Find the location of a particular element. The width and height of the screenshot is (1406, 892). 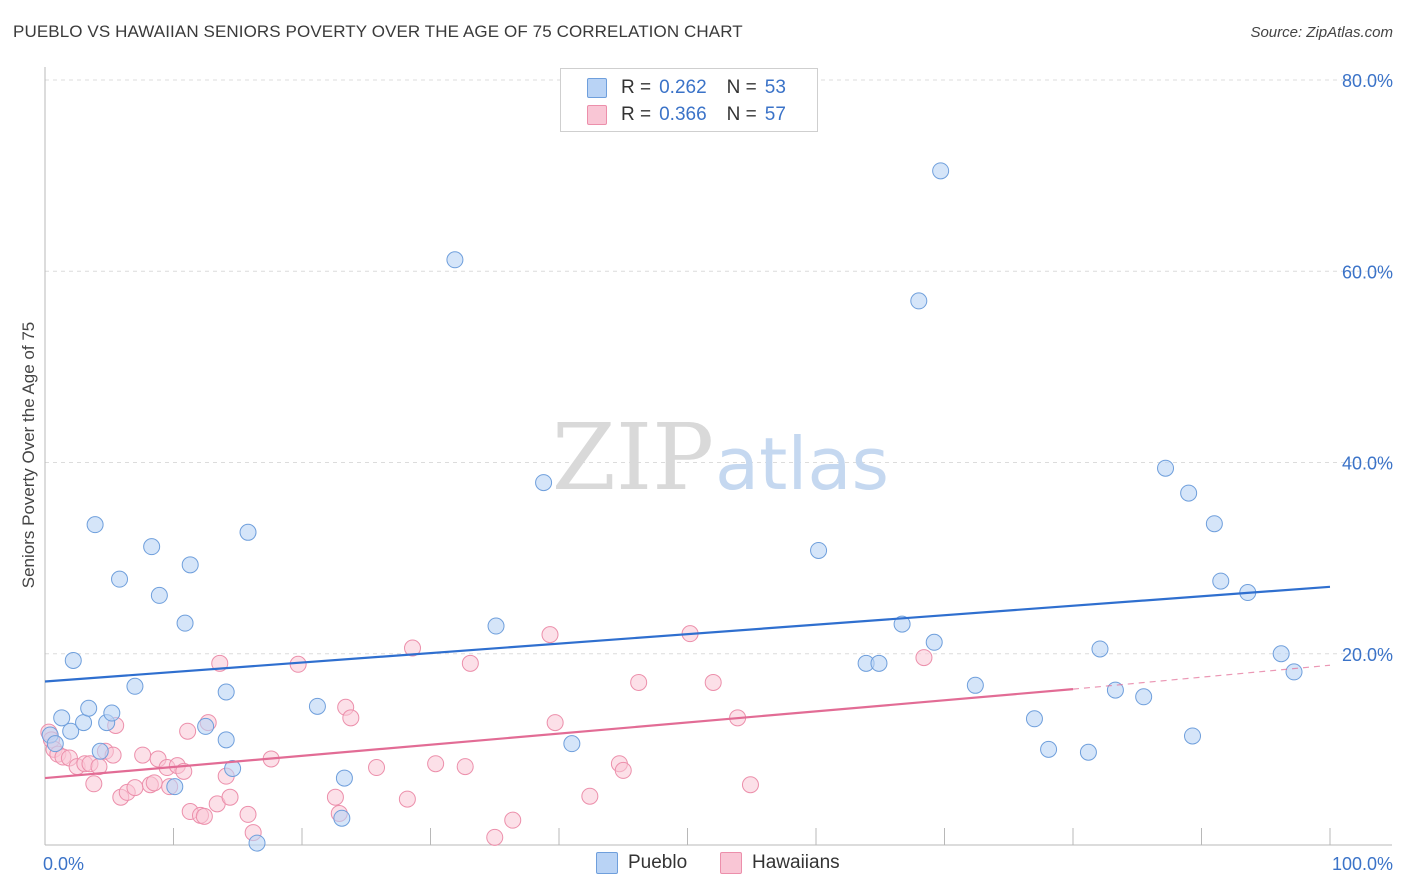

legend-row-pueblo: R = 0.262 N = 53 is located at coordinates (686, 88).